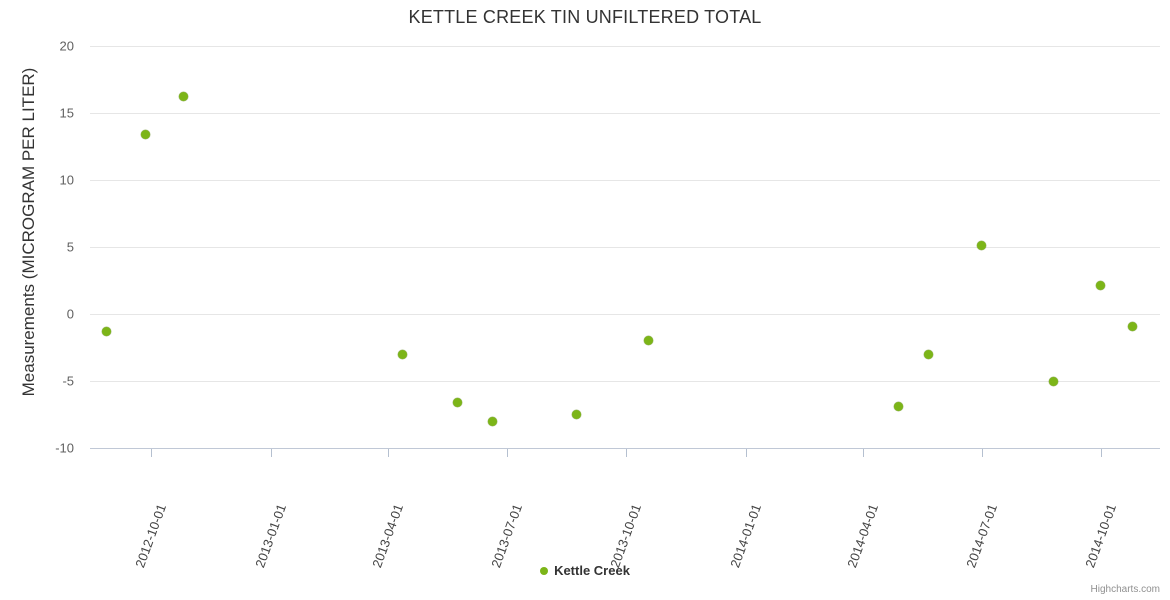 This screenshot has width=1170, height=600. I want to click on y-axis-tick-label: -5, so click(68, 381).